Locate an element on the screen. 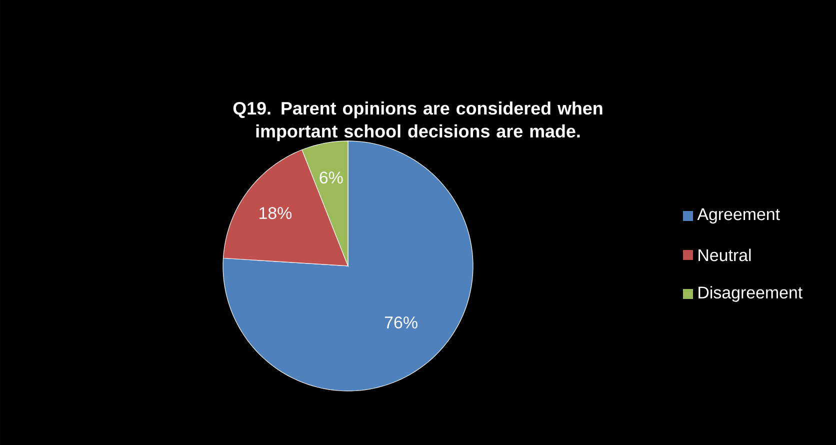 This screenshot has width=836, height=445. legend-label: Agreement is located at coordinates (738, 216).